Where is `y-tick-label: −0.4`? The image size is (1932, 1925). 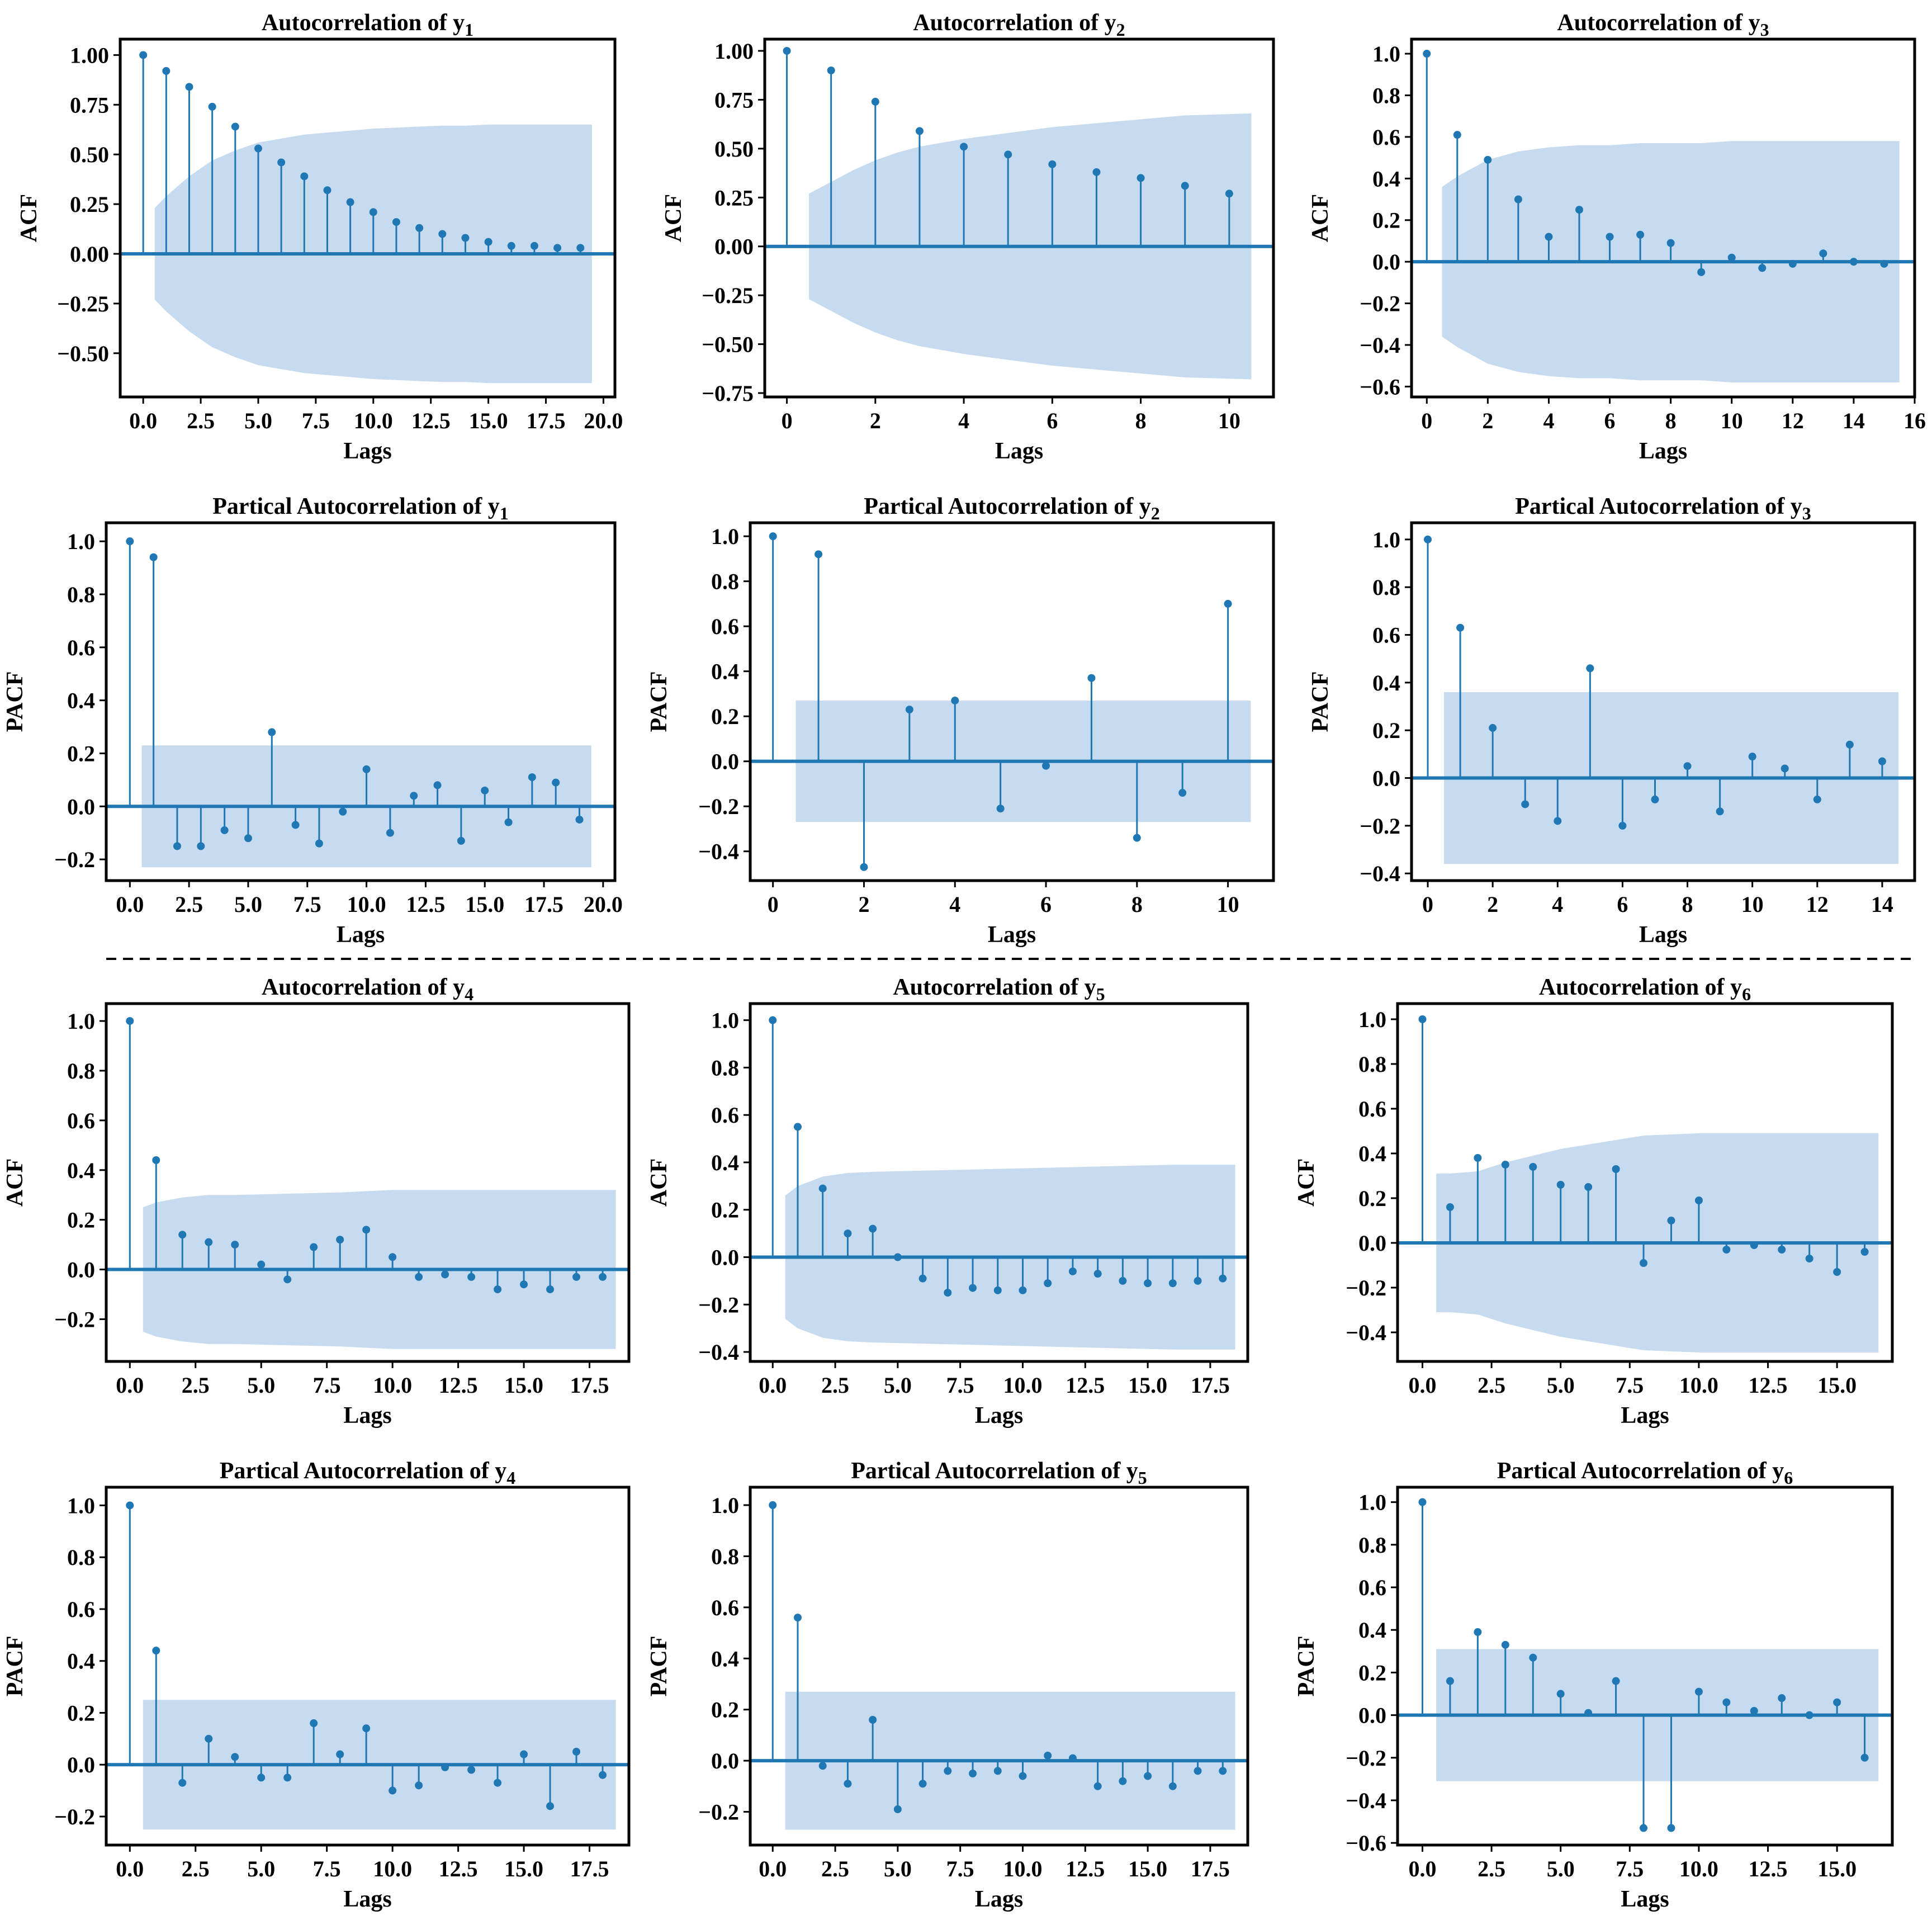
y-tick-label: −0.4 is located at coordinates (1366, 1801).